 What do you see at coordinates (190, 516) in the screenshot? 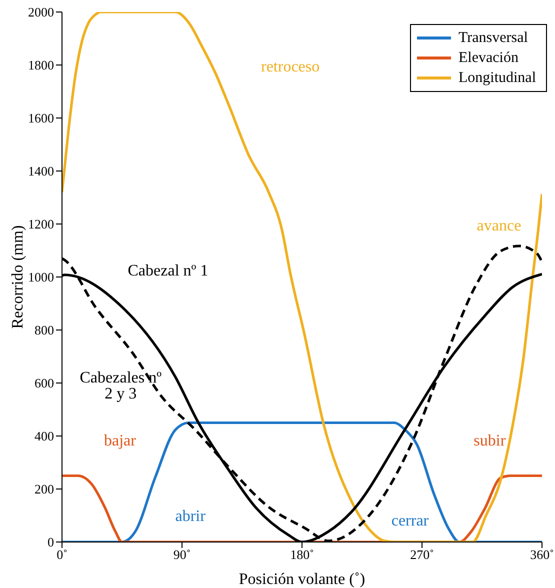
I see `annotation: abrir` at bounding box center [190, 516].